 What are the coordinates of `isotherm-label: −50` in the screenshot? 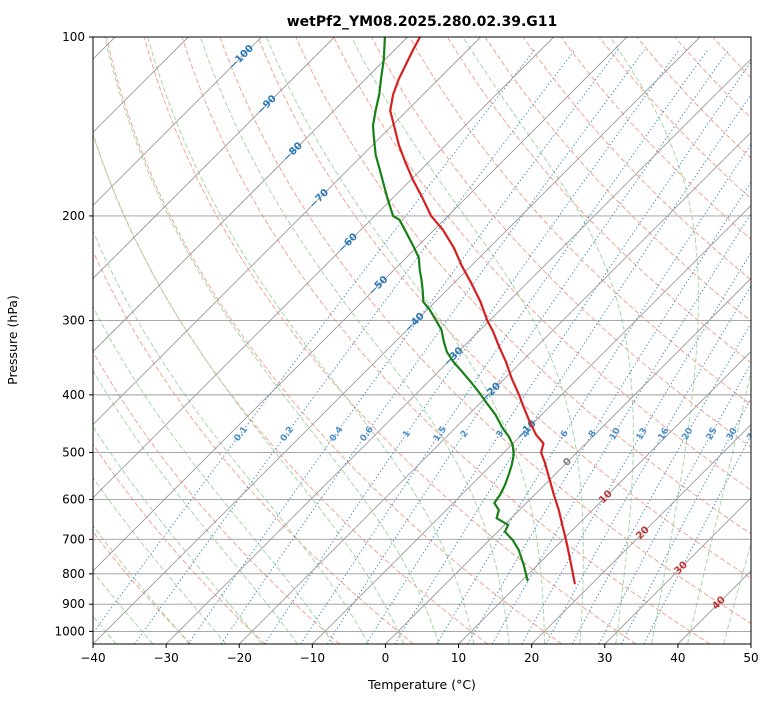 It's located at (379, 286).